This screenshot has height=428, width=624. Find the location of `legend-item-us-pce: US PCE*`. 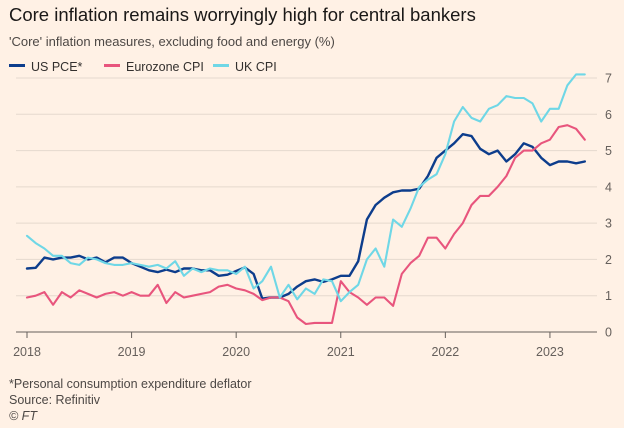

legend-item-us-pce: US PCE* is located at coordinates (45, 68).